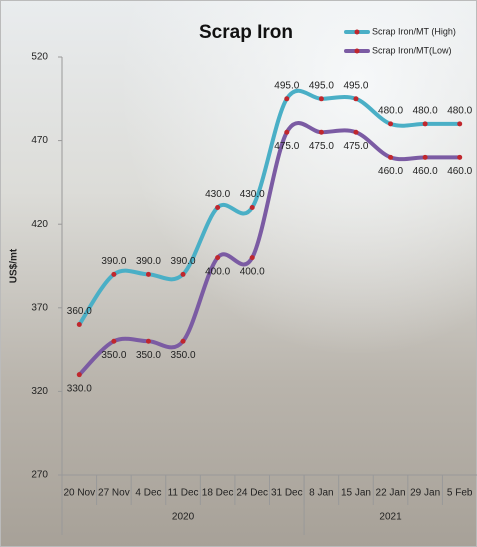  What do you see at coordinates (321, 493) in the screenshot?
I see `x-tick-label: 8 Jan` at bounding box center [321, 493].